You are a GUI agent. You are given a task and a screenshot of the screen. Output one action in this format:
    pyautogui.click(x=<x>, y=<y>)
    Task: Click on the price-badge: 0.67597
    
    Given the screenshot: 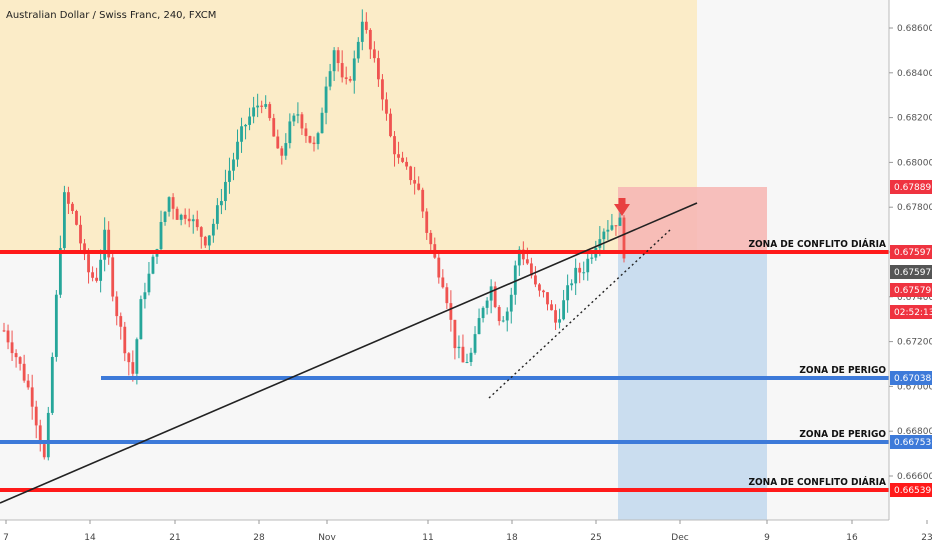 What is the action you would take?
    pyautogui.click(x=911, y=272)
    